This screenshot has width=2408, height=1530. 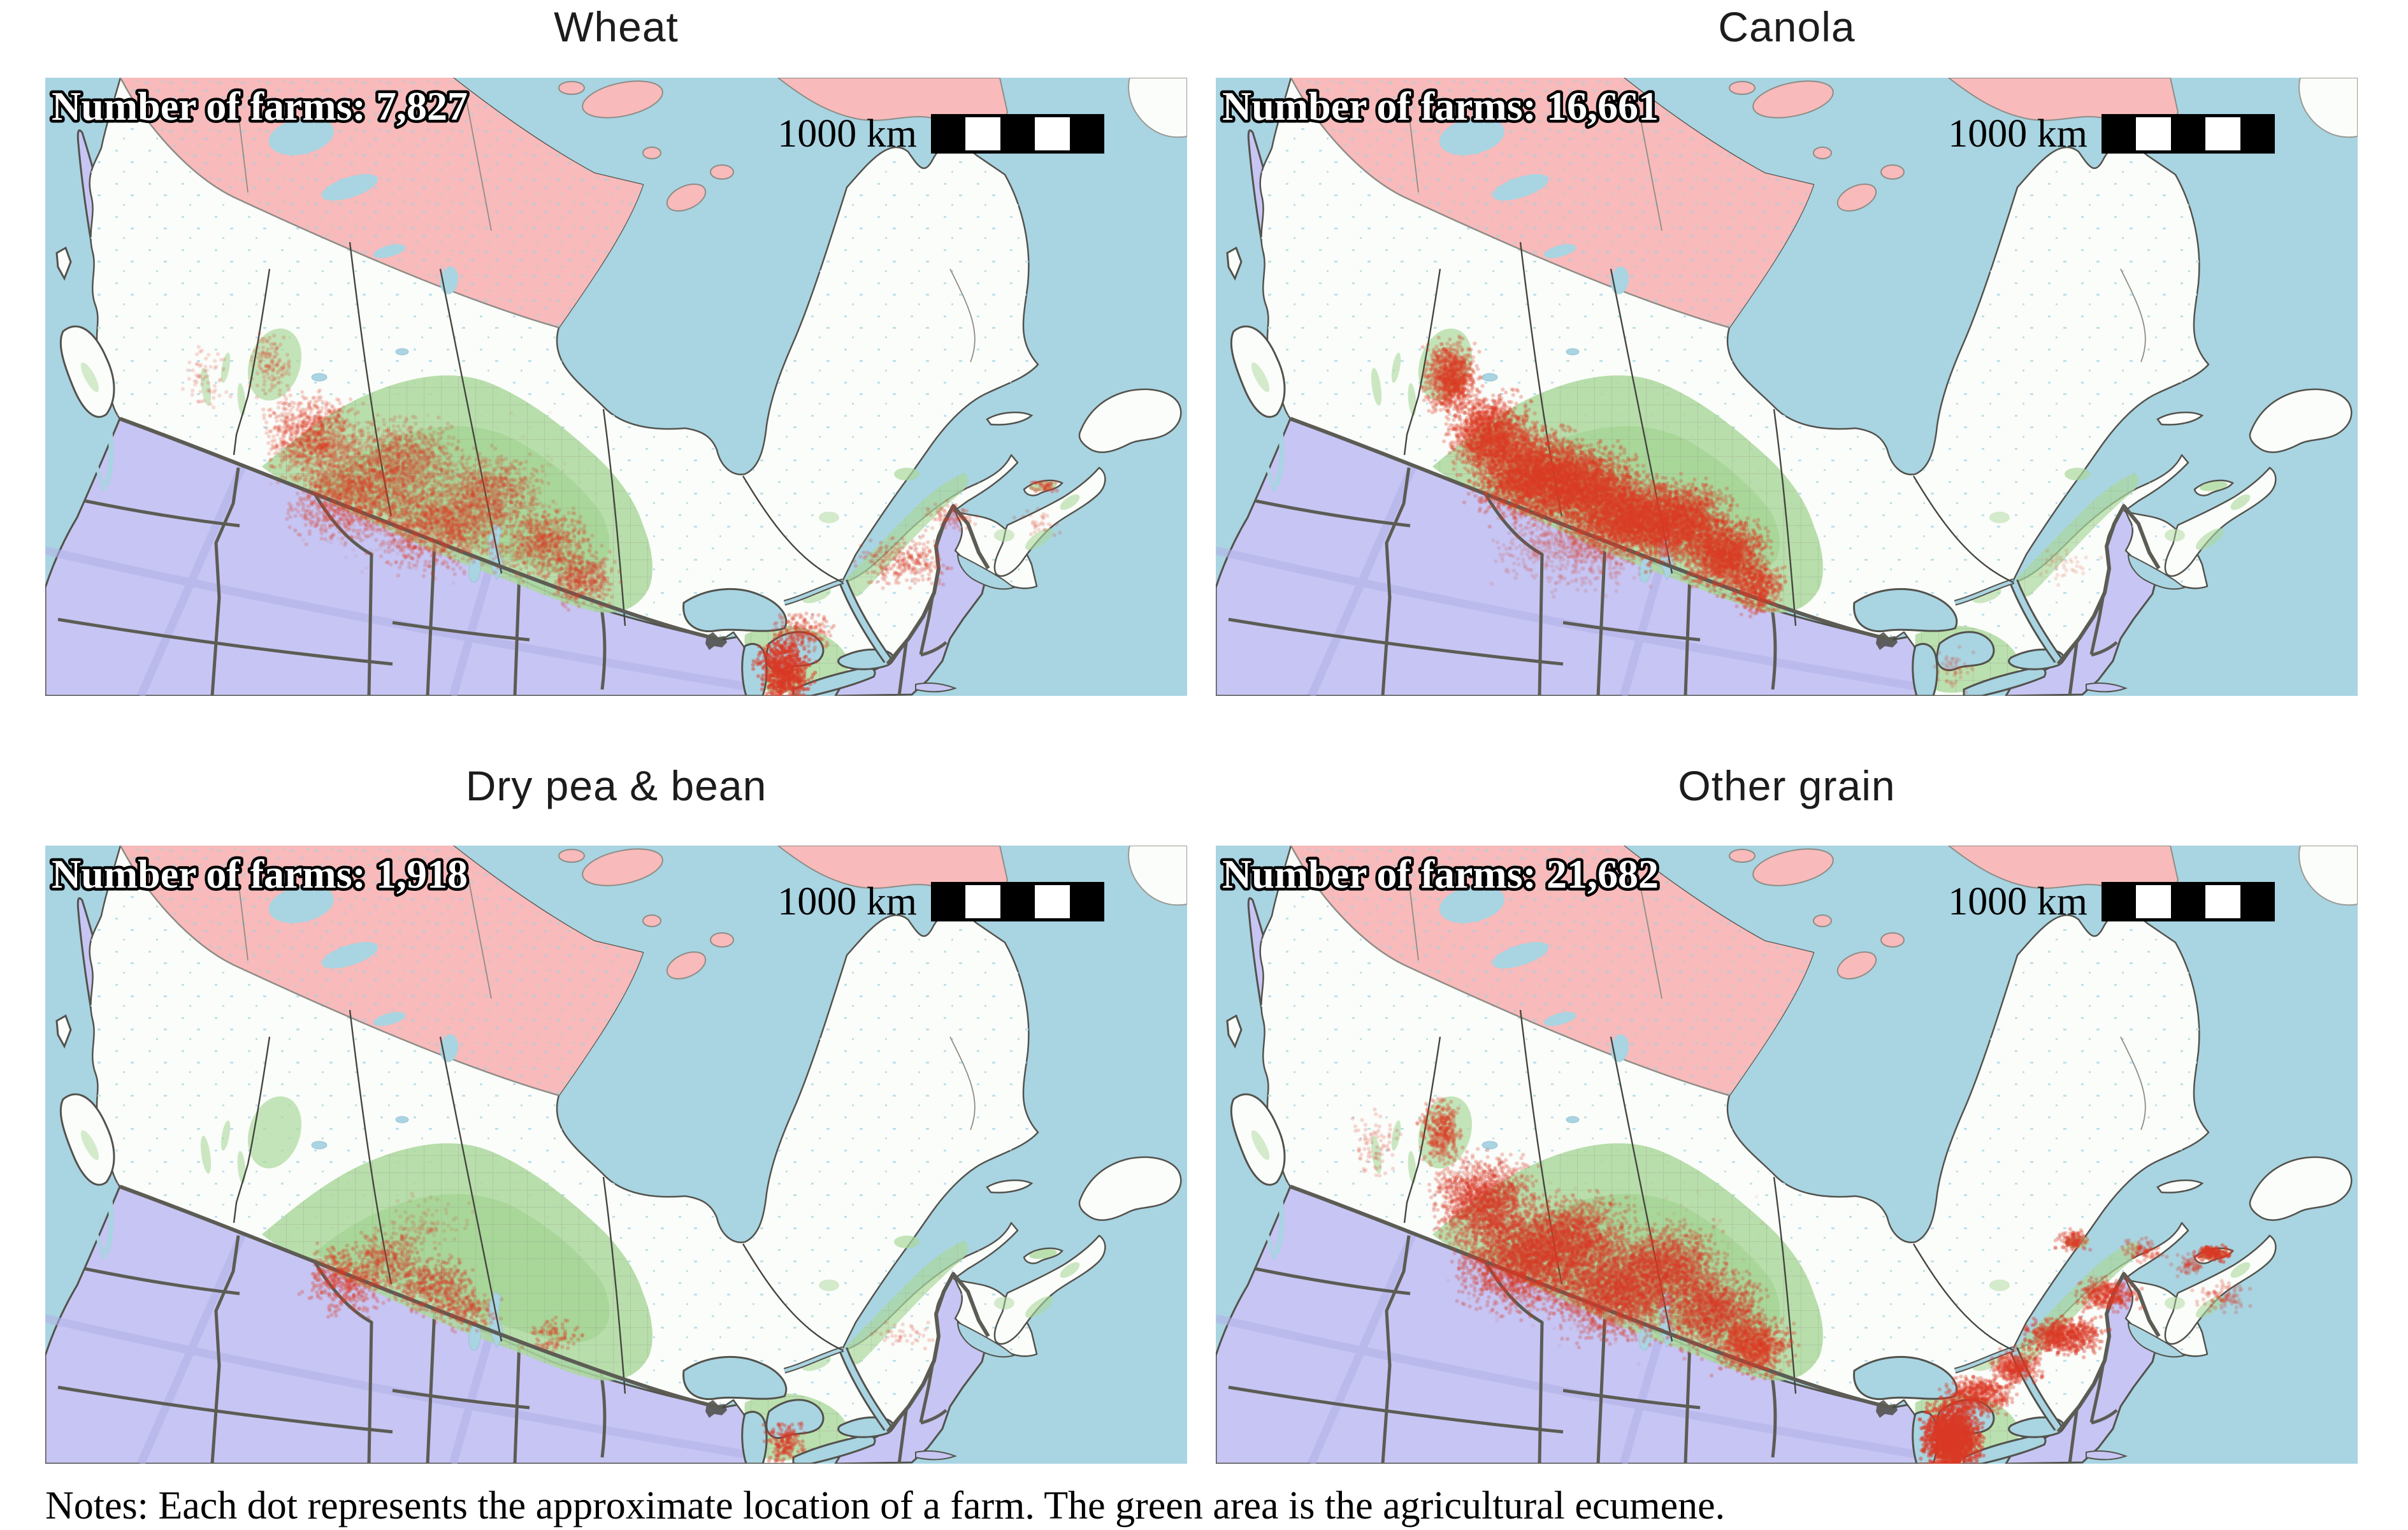 What do you see at coordinates (616, 26) in the screenshot?
I see `panel-title-wheat: Wheat` at bounding box center [616, 26].